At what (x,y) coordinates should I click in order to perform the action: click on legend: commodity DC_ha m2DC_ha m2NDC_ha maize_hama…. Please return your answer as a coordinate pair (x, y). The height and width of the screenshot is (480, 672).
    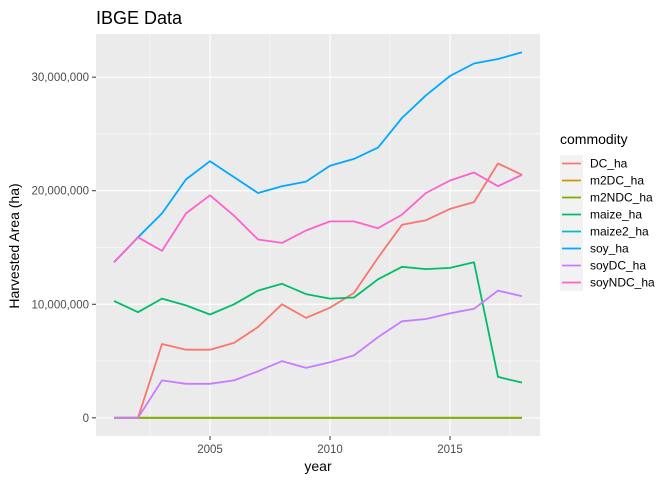
    Looking at the image, I should click on (607, 211).